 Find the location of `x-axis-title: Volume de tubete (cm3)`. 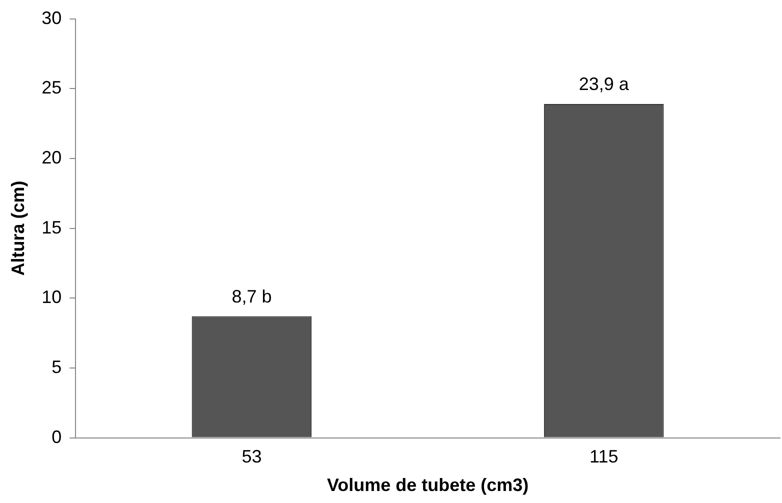

x-axis-title: Volume de tubete (cm3) is located at coordinates (427, 485).